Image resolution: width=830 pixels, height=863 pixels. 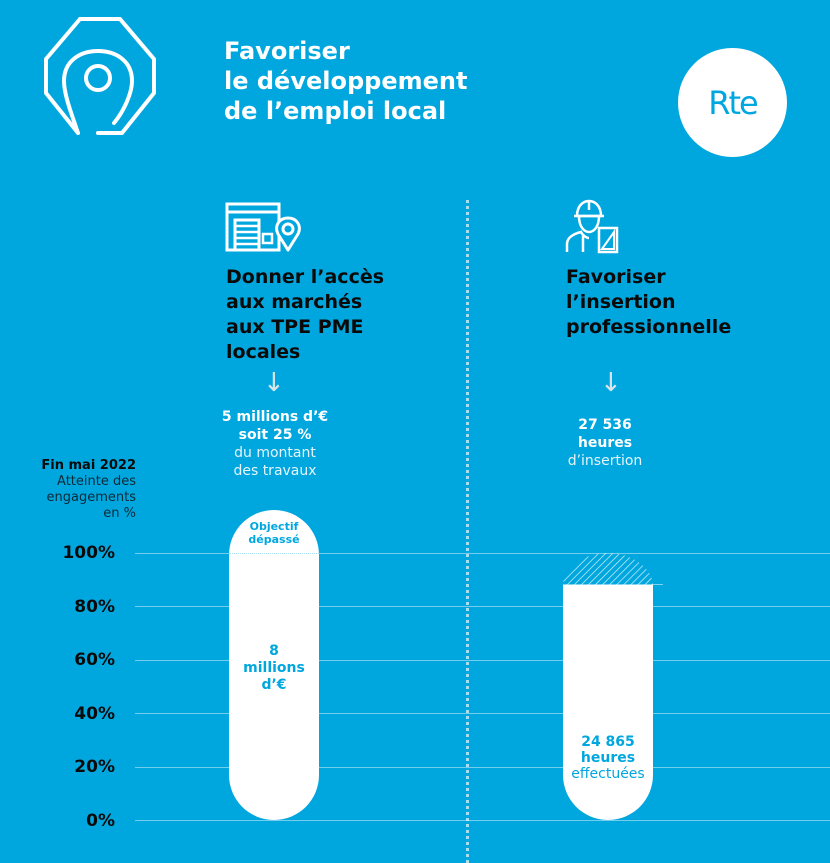 What do you see at coordinates (605, 443) in the screenshot?
I see `target-stat: 27 536 heures d’insertion` at bounding box center [605, 443].